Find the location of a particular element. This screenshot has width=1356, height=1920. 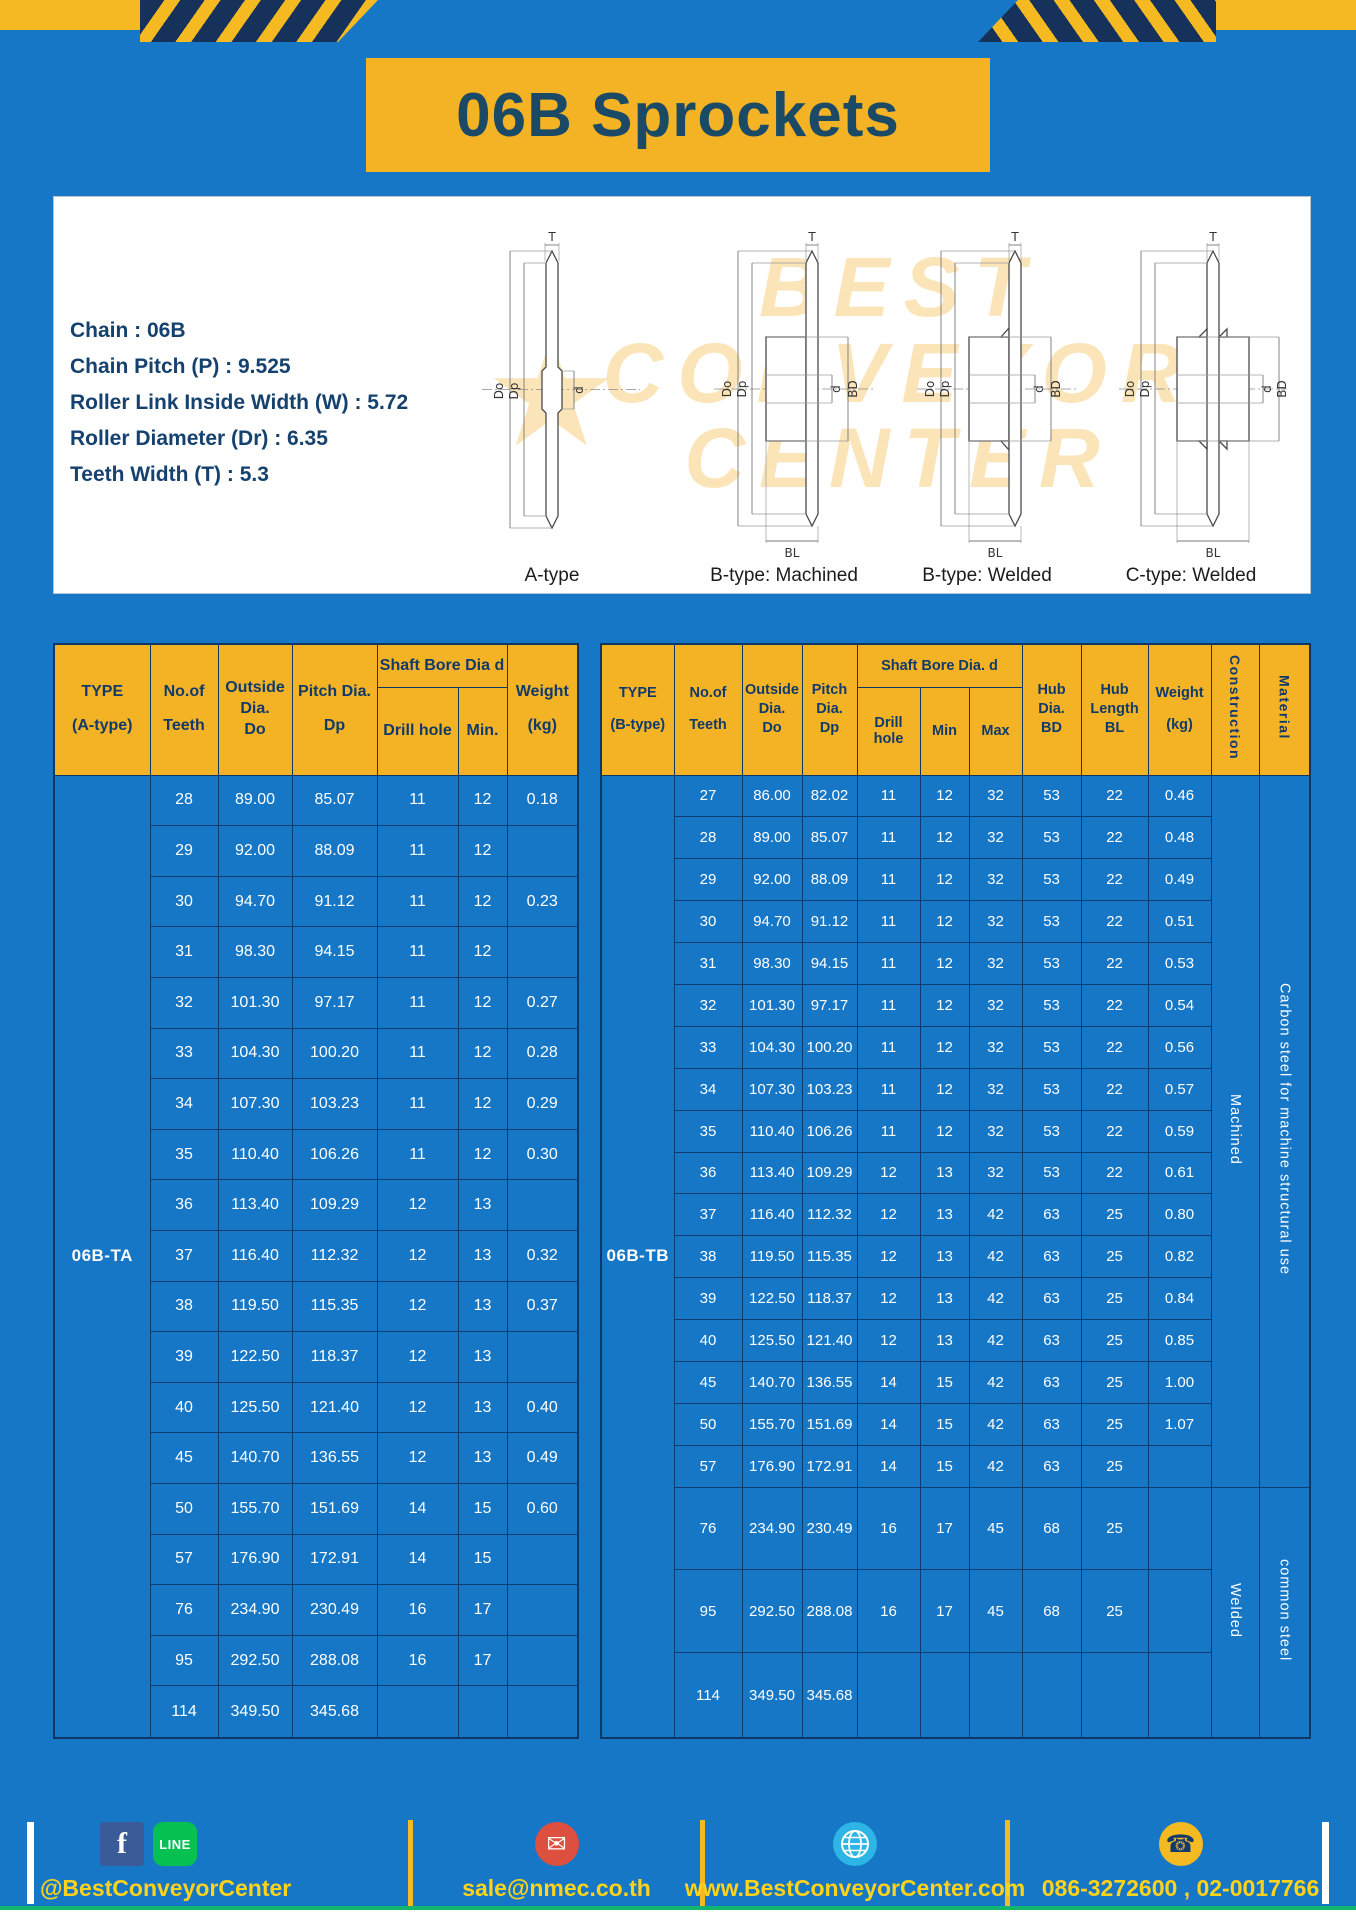

col-header-drill-hole: Drill hole is located at coordinates (417, 731).